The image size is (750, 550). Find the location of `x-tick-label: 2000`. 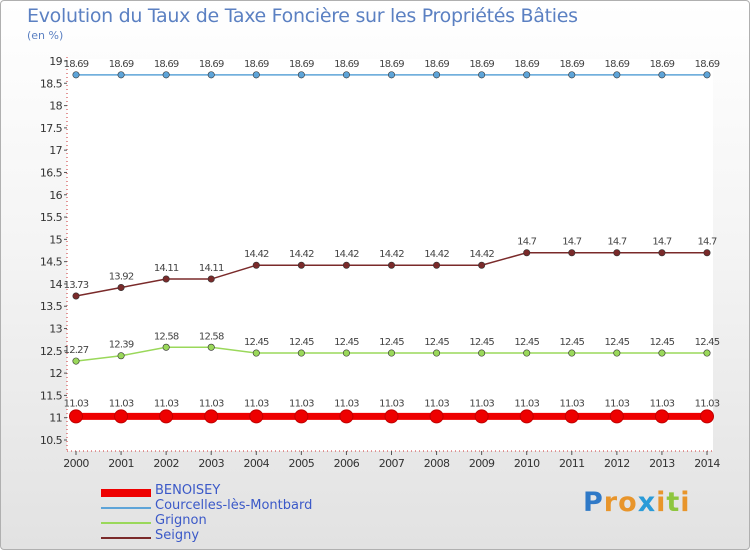

x-tick-label: 2000 is located at coordinates (76, 463).